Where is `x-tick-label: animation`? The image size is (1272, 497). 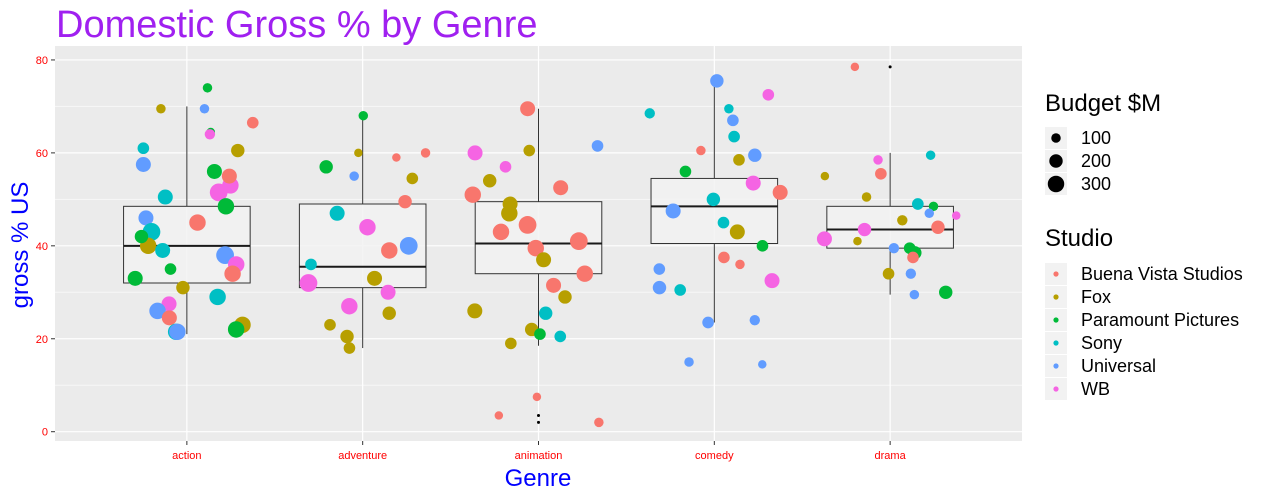
x-tick-label: animation is located at coordinates (539, 456).